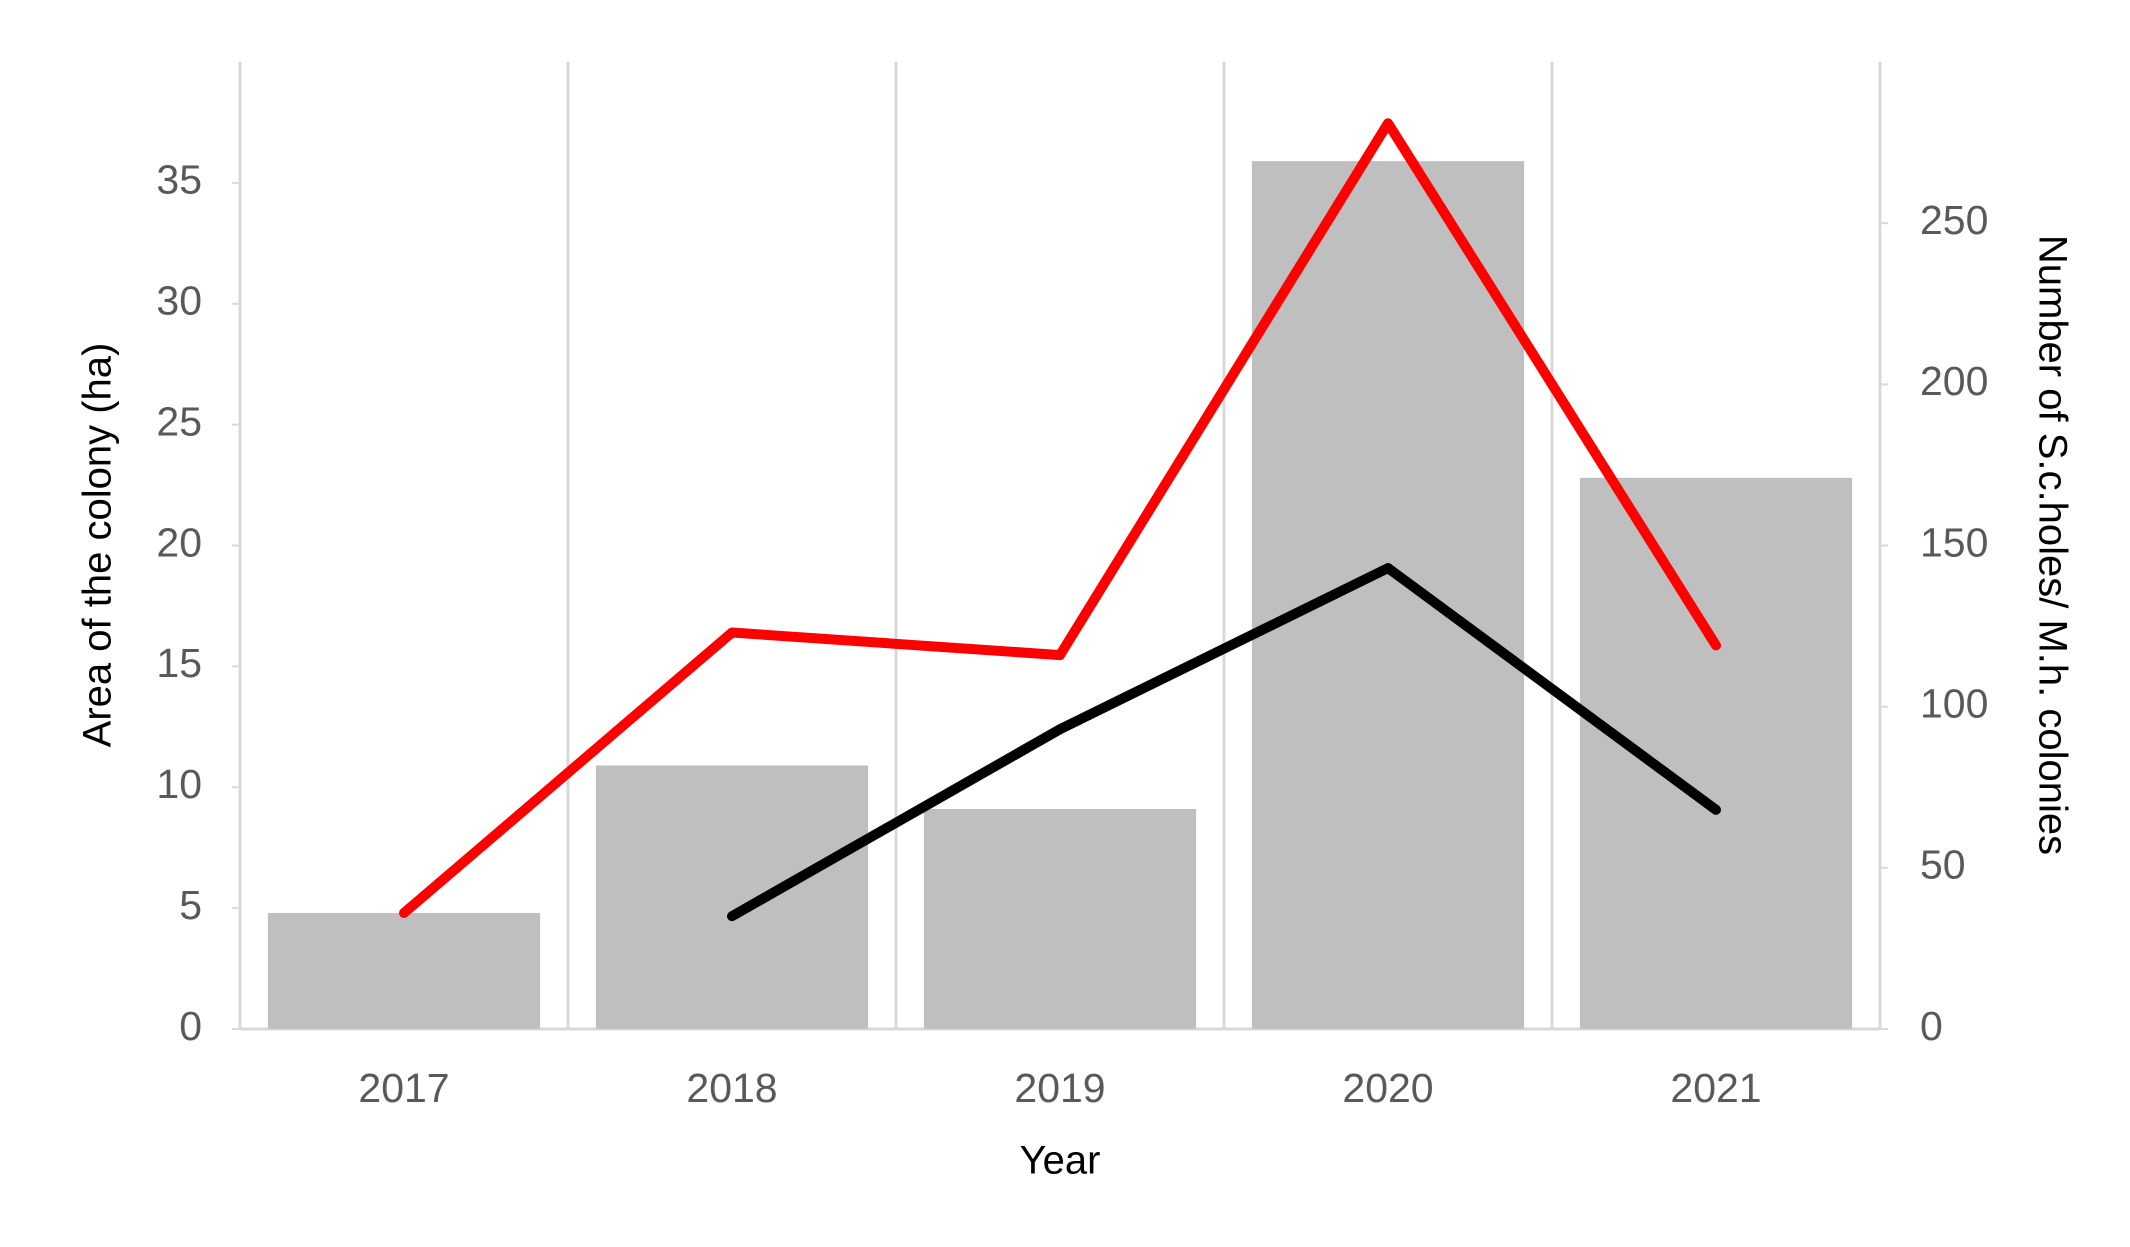  I want to click on y2-tick-label: 200, so click(1954, 381).